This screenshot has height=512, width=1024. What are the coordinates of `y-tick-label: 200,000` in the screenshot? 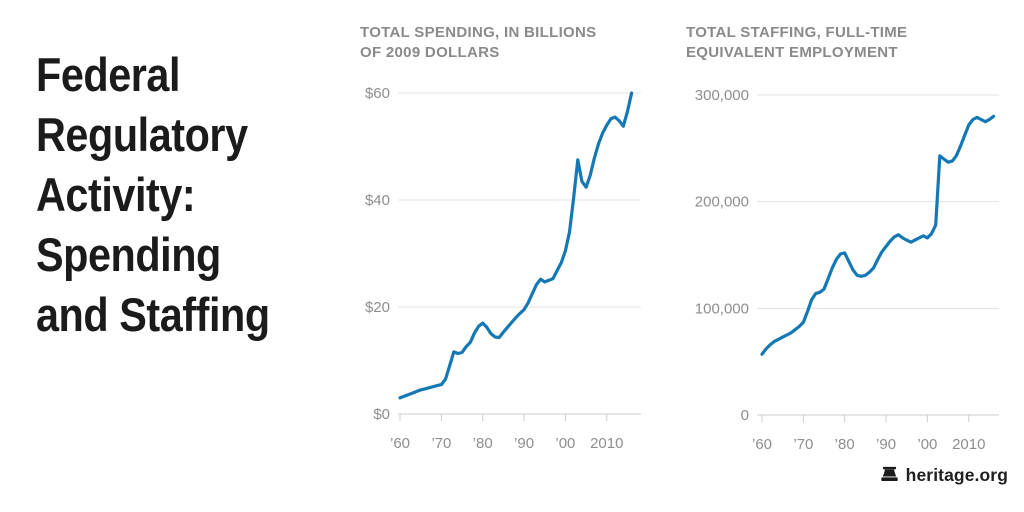 It's located at (722, 202).